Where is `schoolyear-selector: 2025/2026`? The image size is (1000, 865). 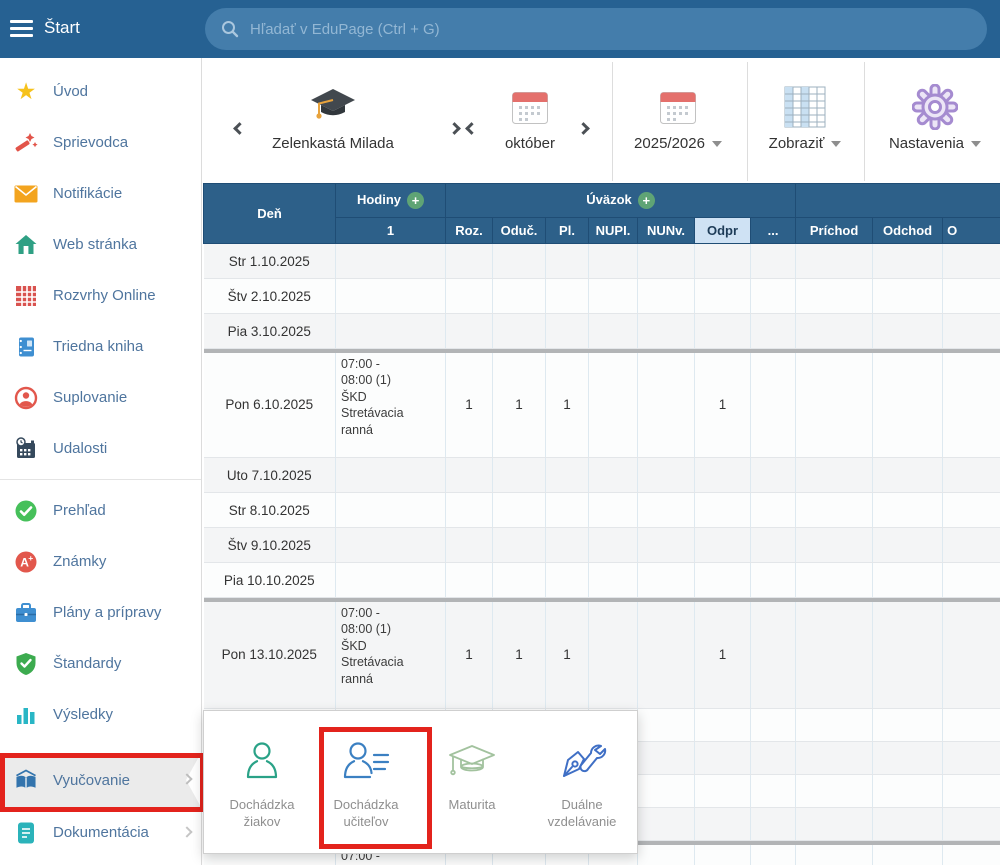
schoolyear-selector: 2025/2026 is located at coordinates (678, 110).